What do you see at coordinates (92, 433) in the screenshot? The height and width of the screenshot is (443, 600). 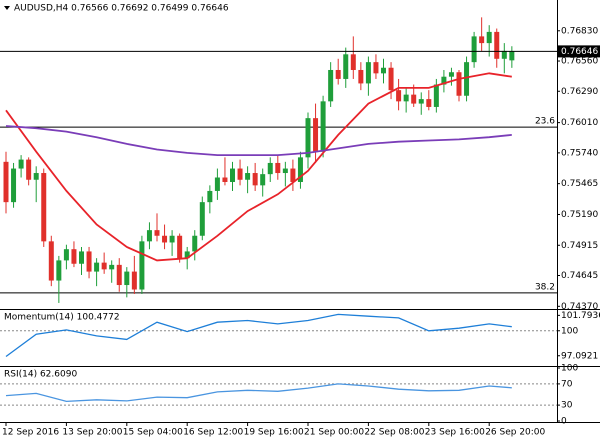 I see `x-tick-label: 13 Sep 20:00` at bounding box center [92, 433].